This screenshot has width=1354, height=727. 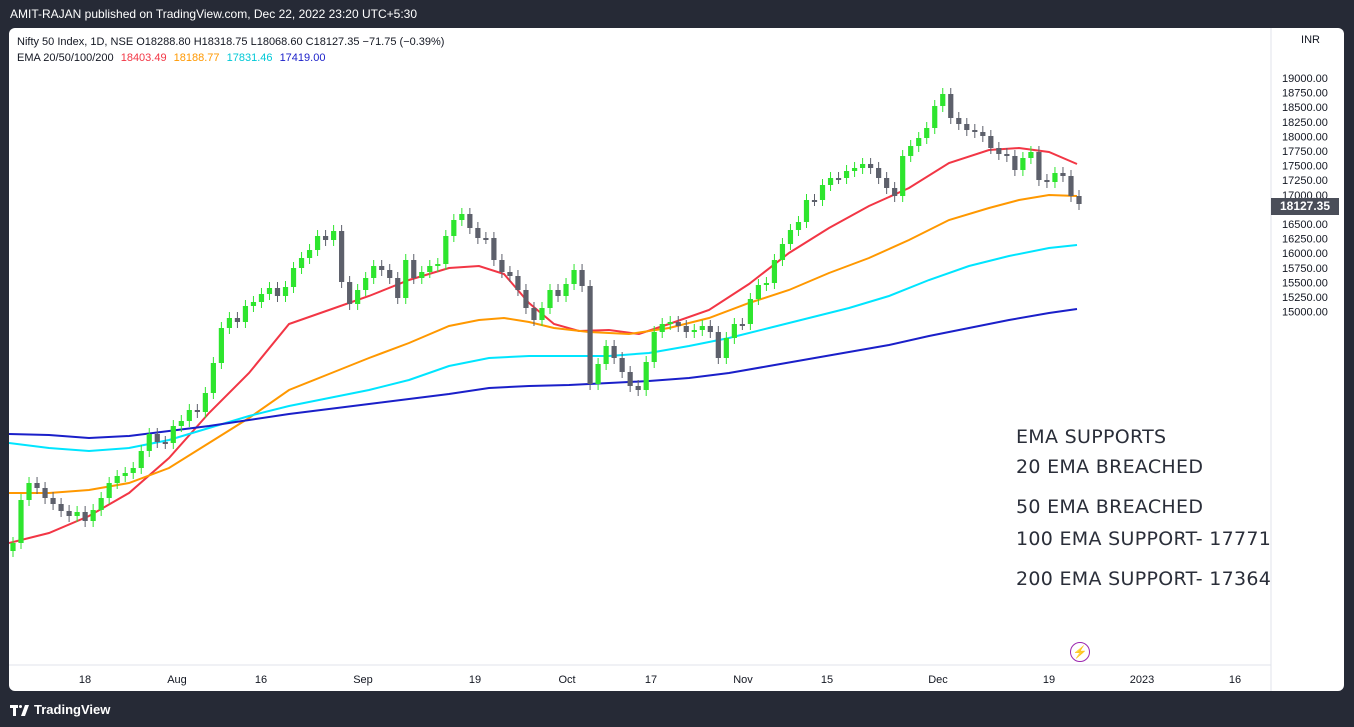 I want to click on footer-brand: TradingView, so click(x=60, y=710).